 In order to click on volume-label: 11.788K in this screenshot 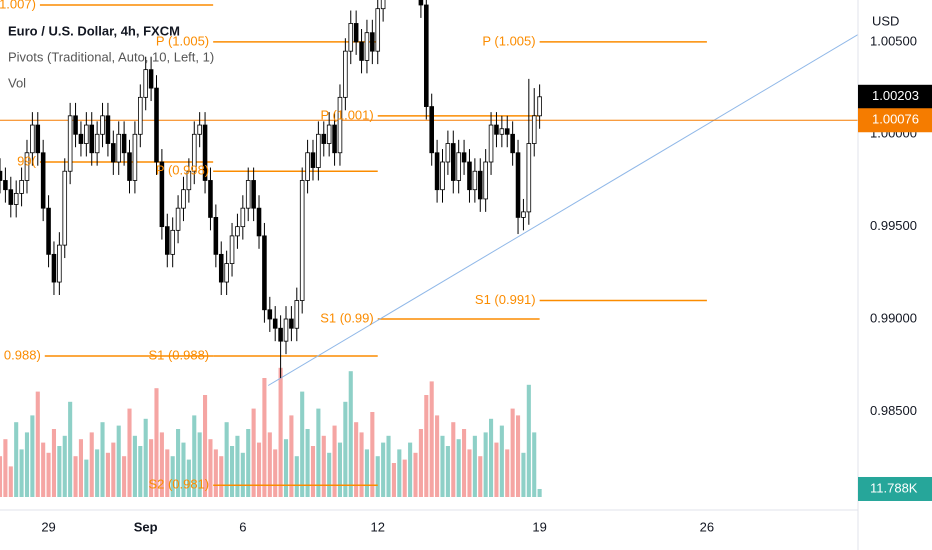, I will do `click(894, 487)`.